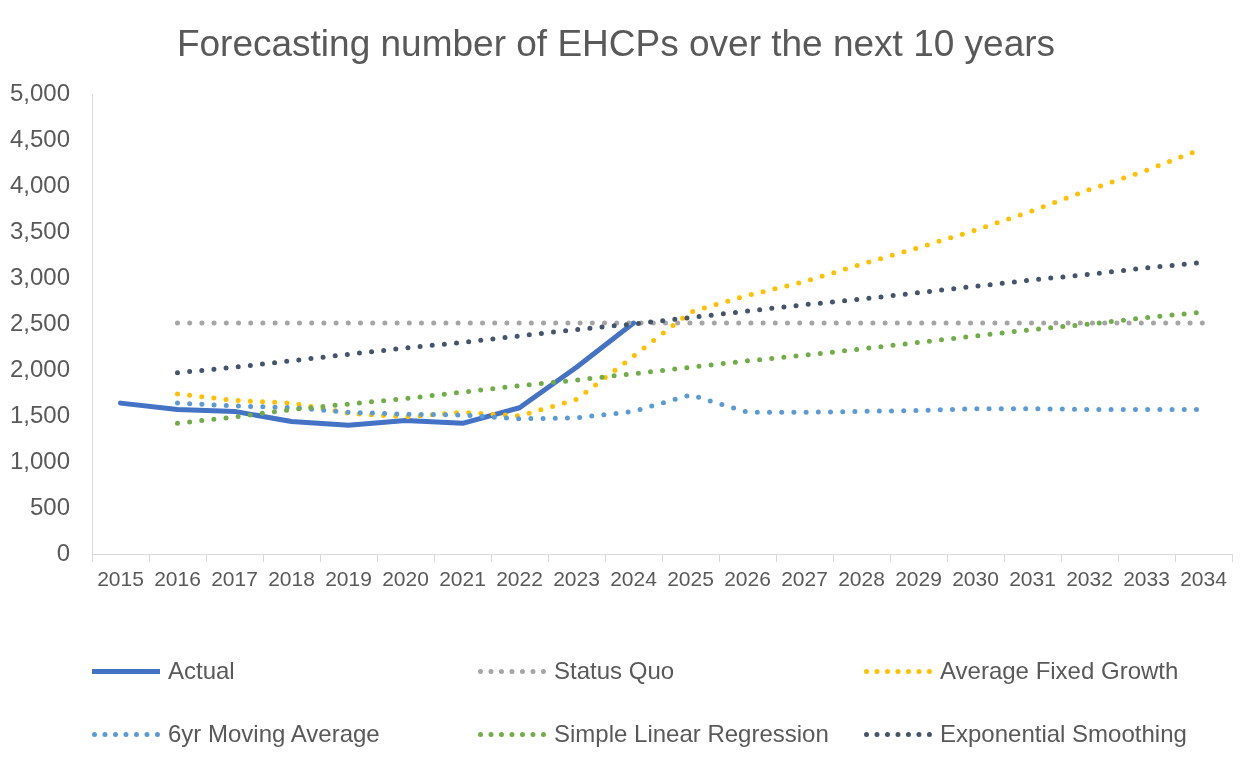 The height and width of the screenshot is (762, 1244). I want to click on x-tick-label: 2033, so click(1146, 579).